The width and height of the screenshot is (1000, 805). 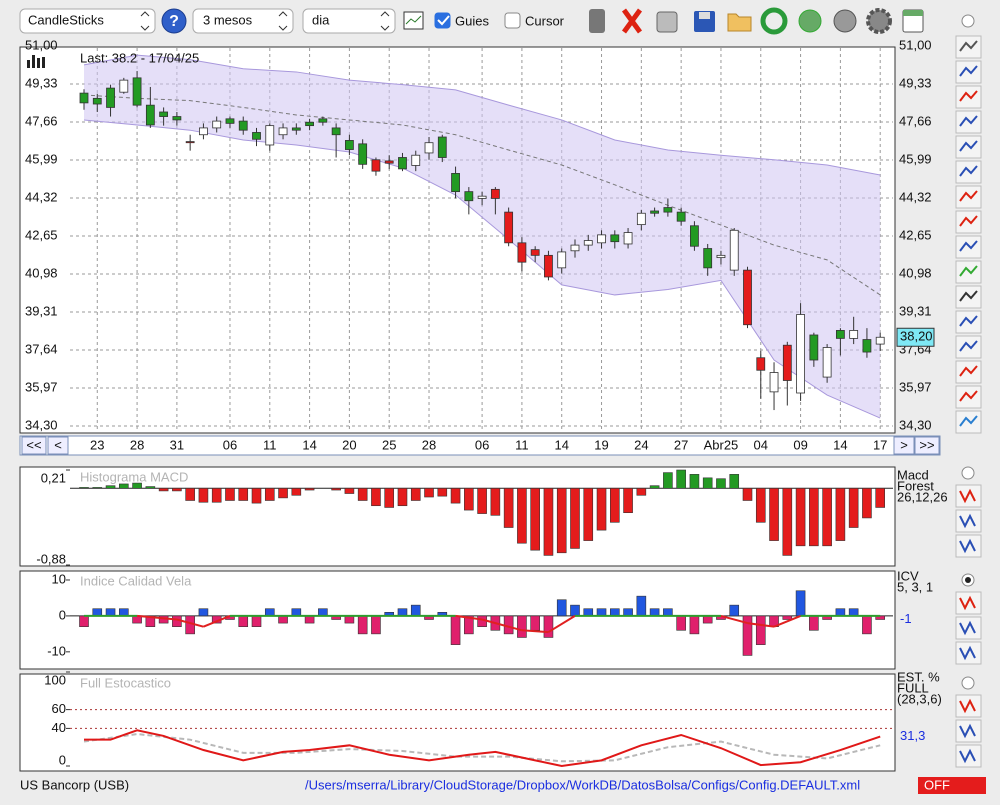 What do you see at coordinates (51, 558) in the screenshot?
I see `y-tick-label: -0,88` at bounding box center [51, 558].